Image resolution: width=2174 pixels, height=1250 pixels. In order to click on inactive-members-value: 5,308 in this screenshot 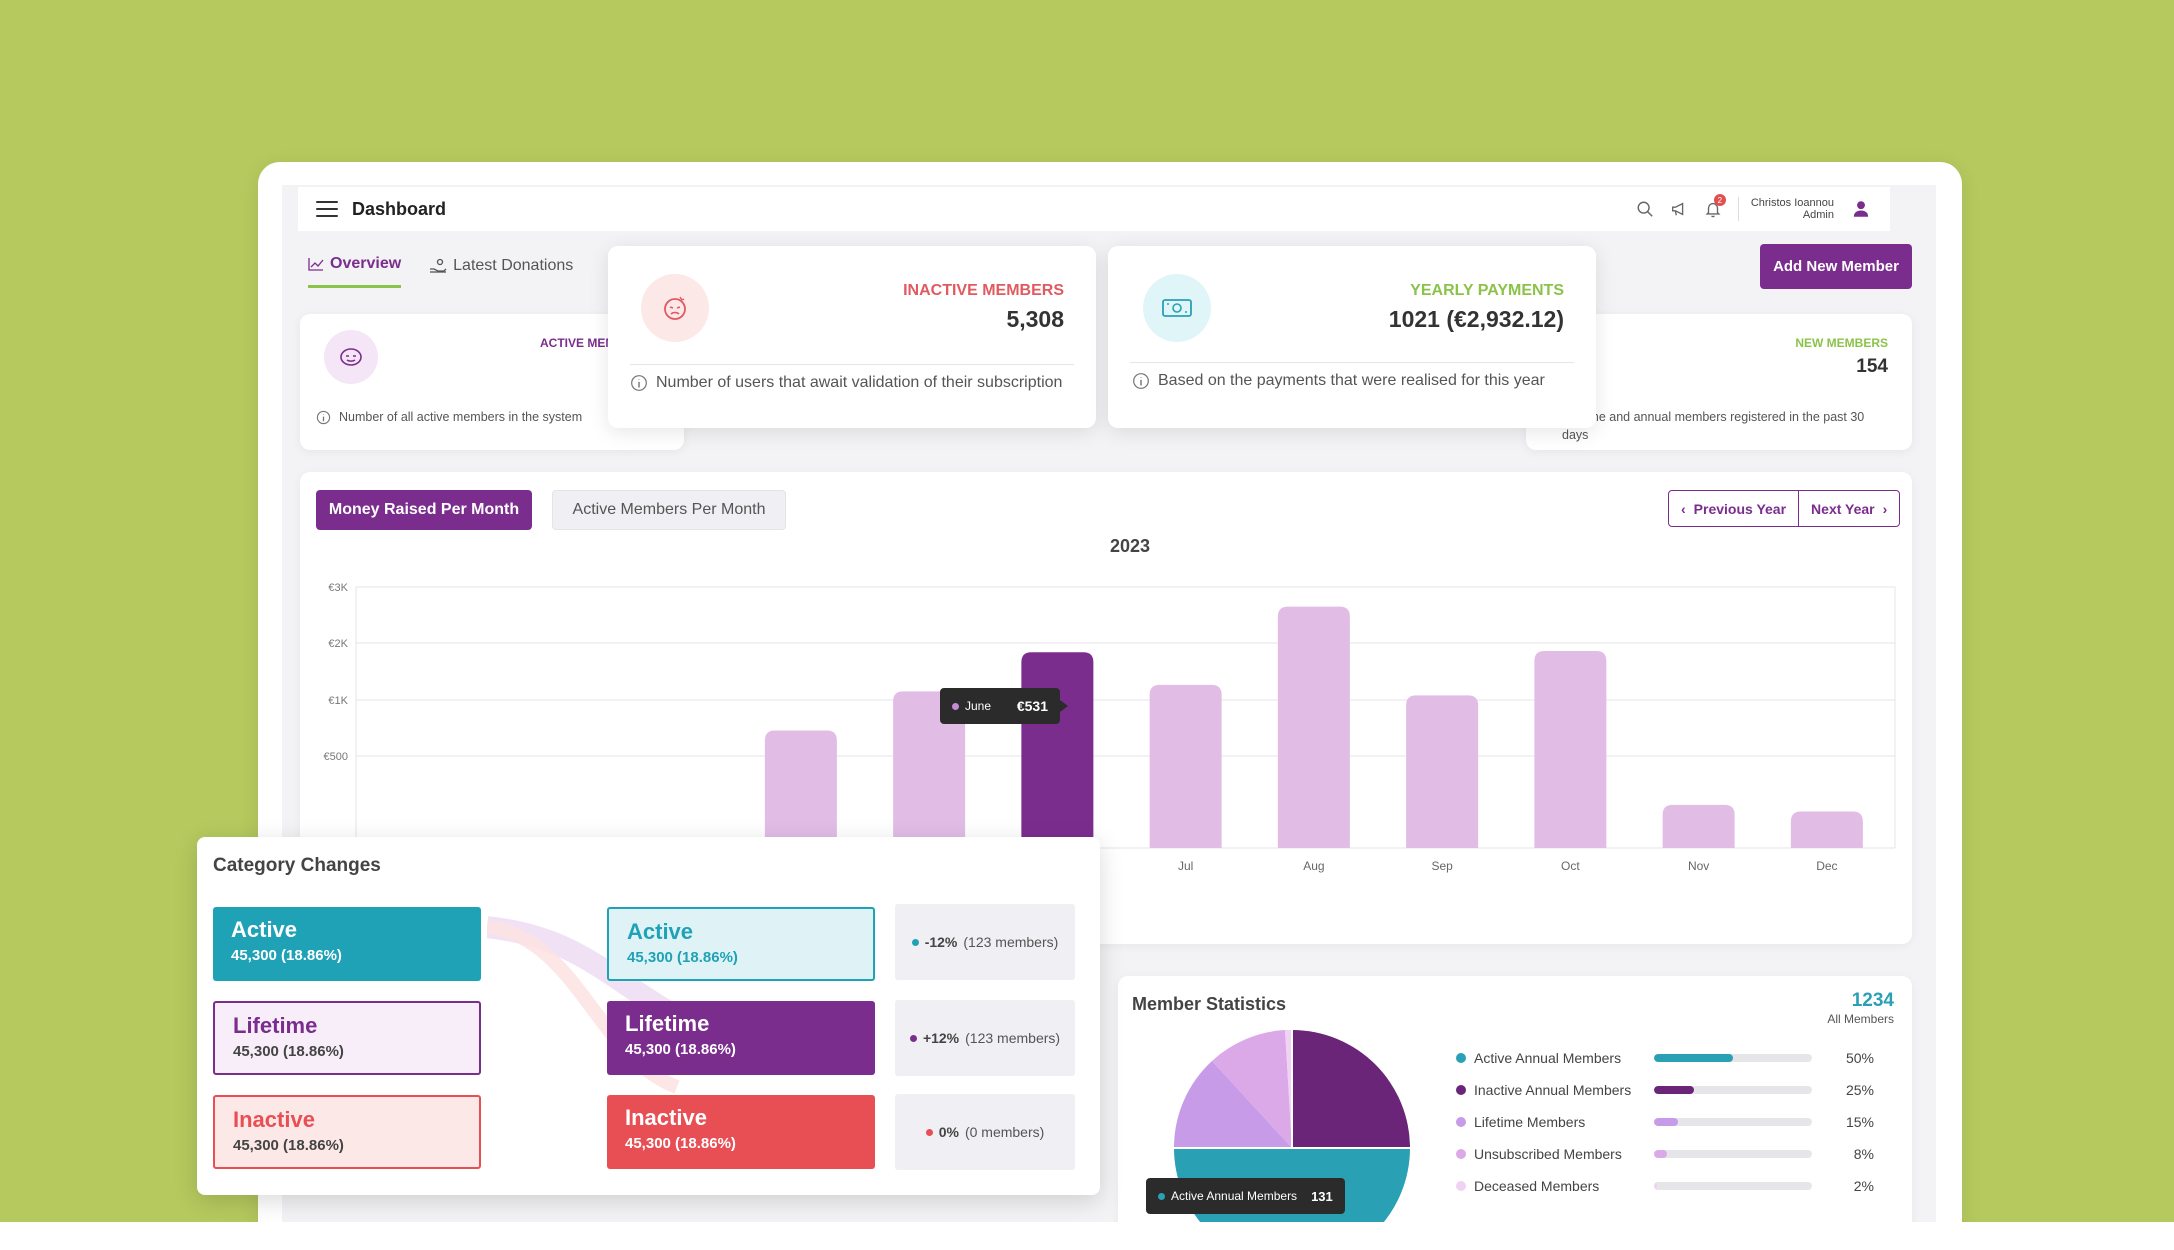, I will do `click(1035, 319)`.